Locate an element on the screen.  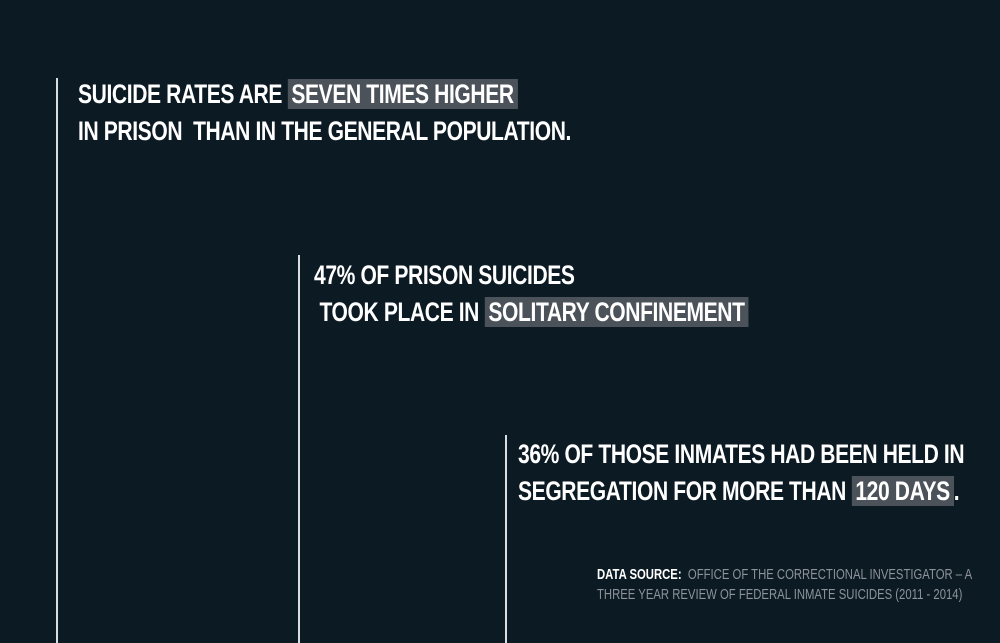
stat-3-line-2: segregation for more than 120 days. is located at coordinates (741, 491).